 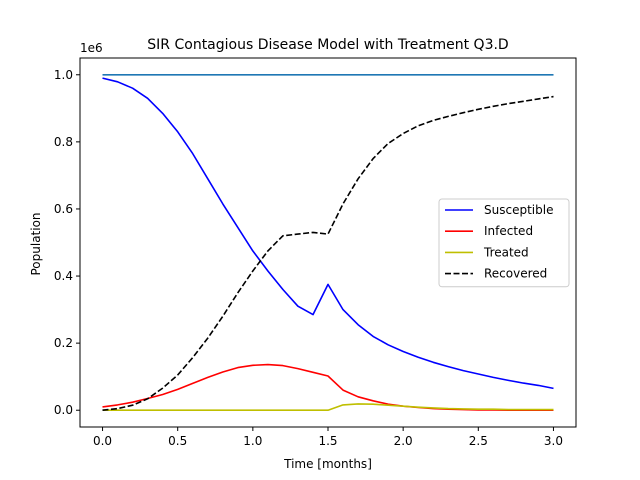 What do you see at coordinates (403, 441) in the screenshot?
I see `x-tick-label: 2.0` at bounding box center [403, 441].